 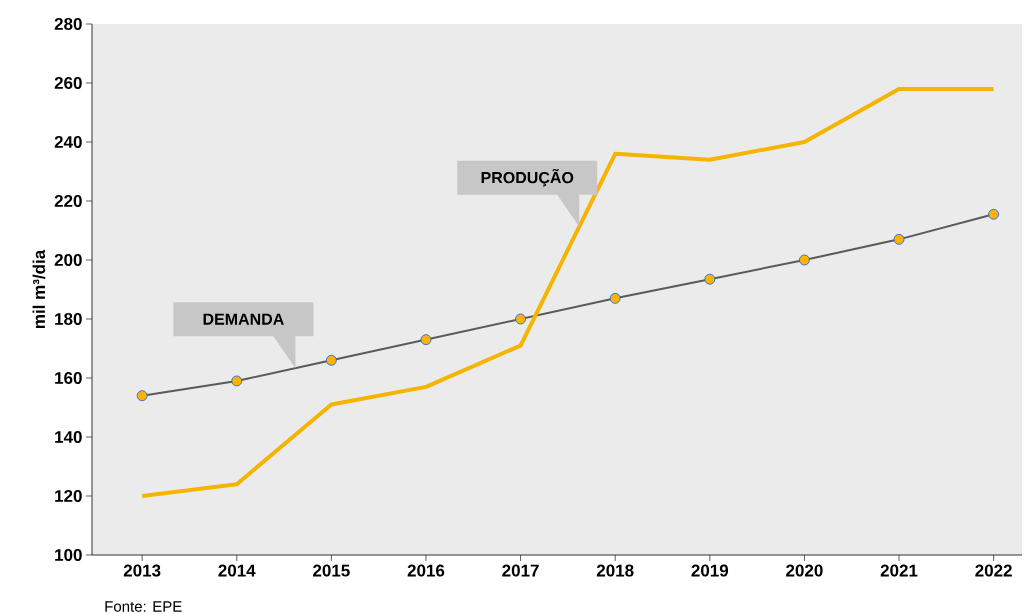 I want to click on x-tick-label: 2019, so click(x=710, y=570).